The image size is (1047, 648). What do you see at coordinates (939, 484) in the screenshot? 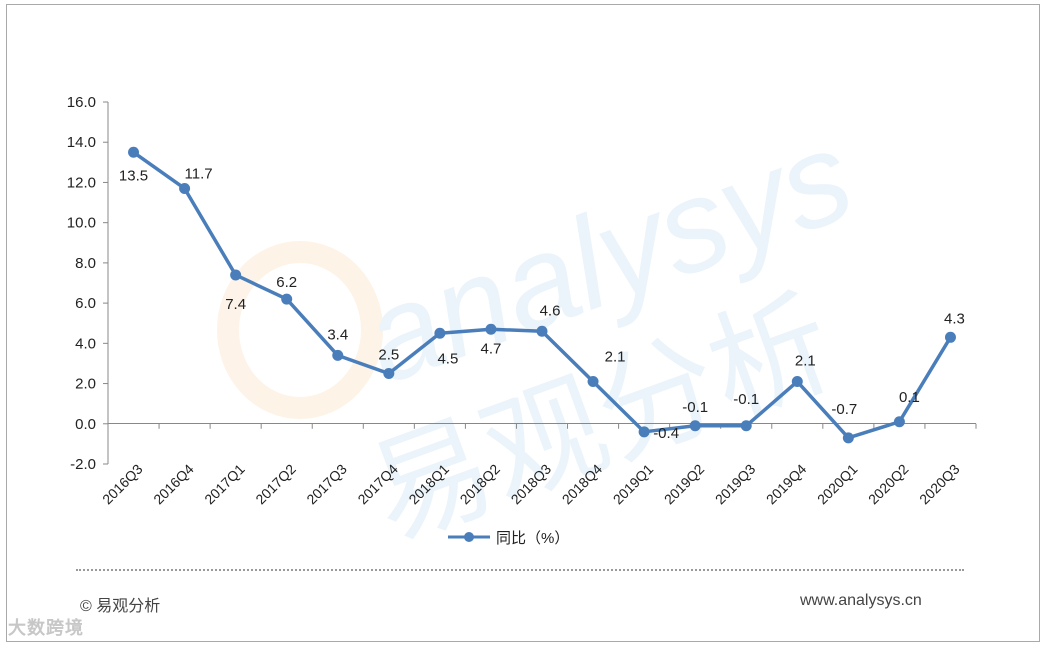
I see `x-tick-label: 2020Q3` at bounding box center [939, 484].